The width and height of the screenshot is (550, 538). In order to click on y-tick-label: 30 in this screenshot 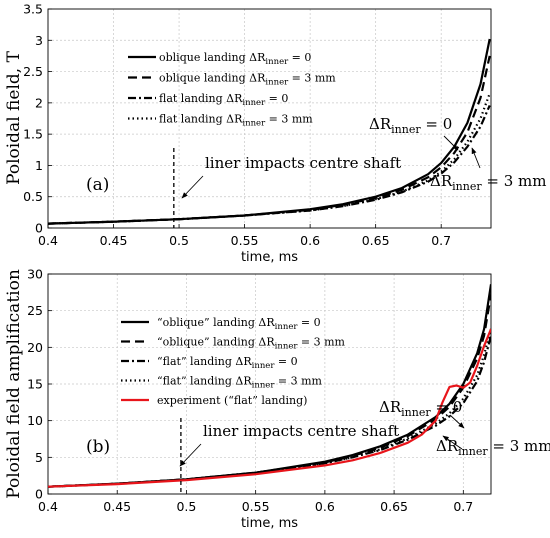, I will do `click(35, 274)`.